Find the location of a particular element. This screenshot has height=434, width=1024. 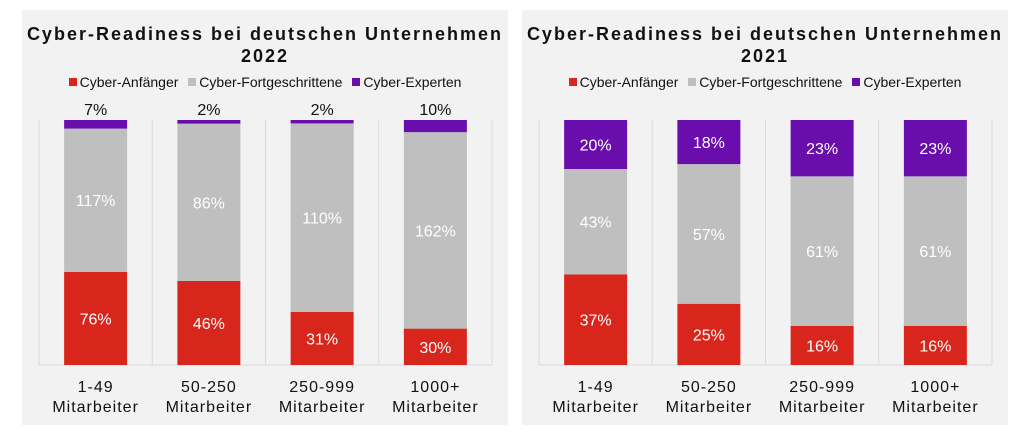

data-label-experten: 7% is located at coordinates (95, 110).